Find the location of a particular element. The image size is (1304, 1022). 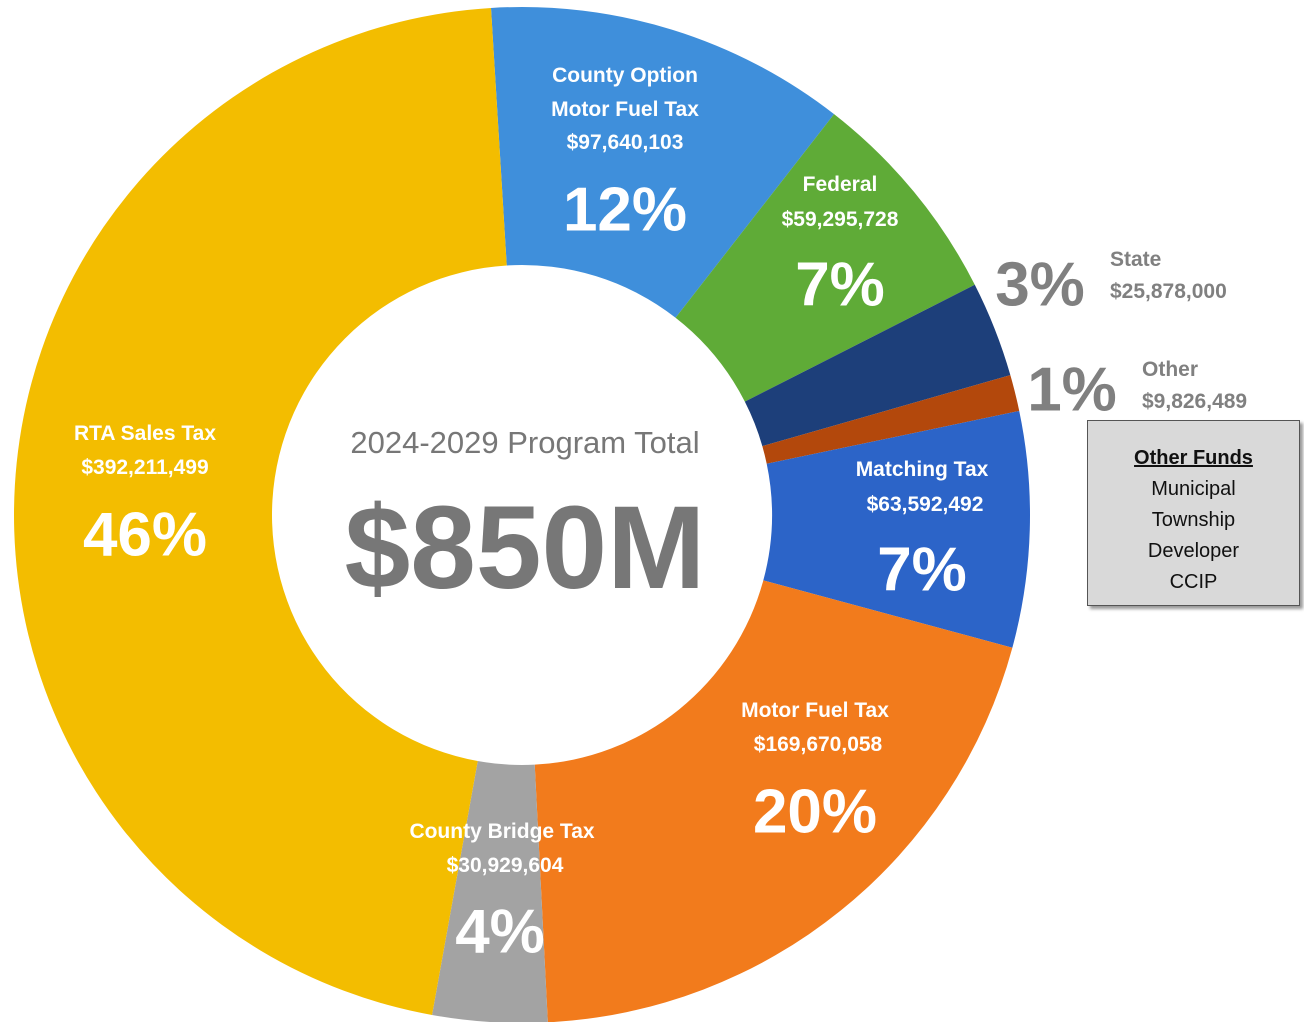

slice-name: Other is located at coordinates (1170, 369).